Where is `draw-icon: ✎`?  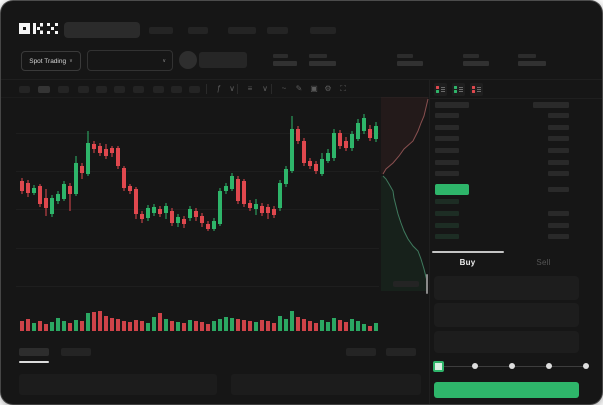 draw-icon: ✎ is located at coordinates (299, 88).